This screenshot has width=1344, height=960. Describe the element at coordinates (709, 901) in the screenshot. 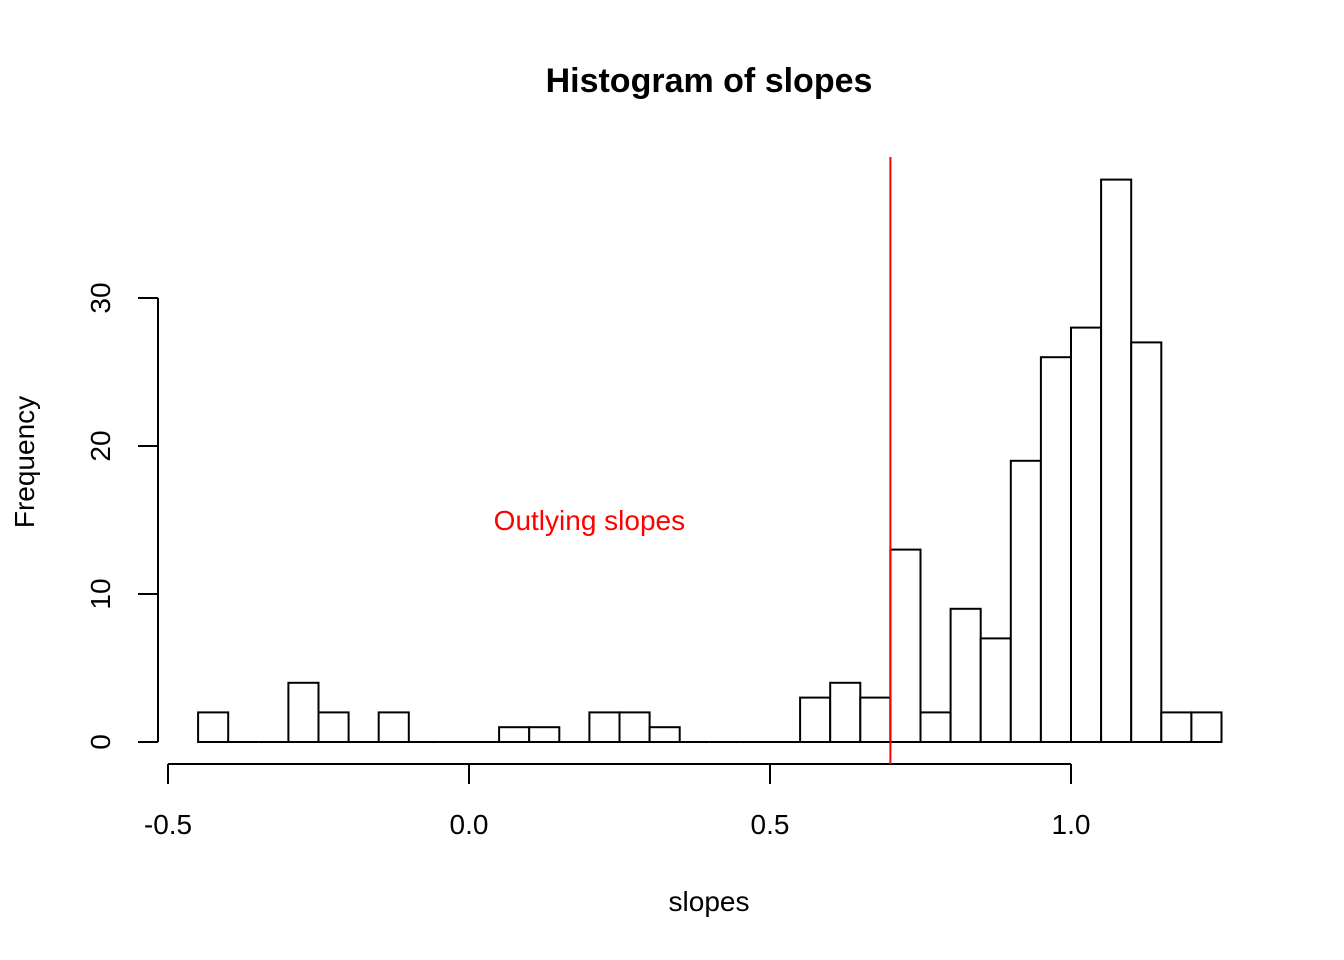

I see `x-axis-label: slopes` at that location.